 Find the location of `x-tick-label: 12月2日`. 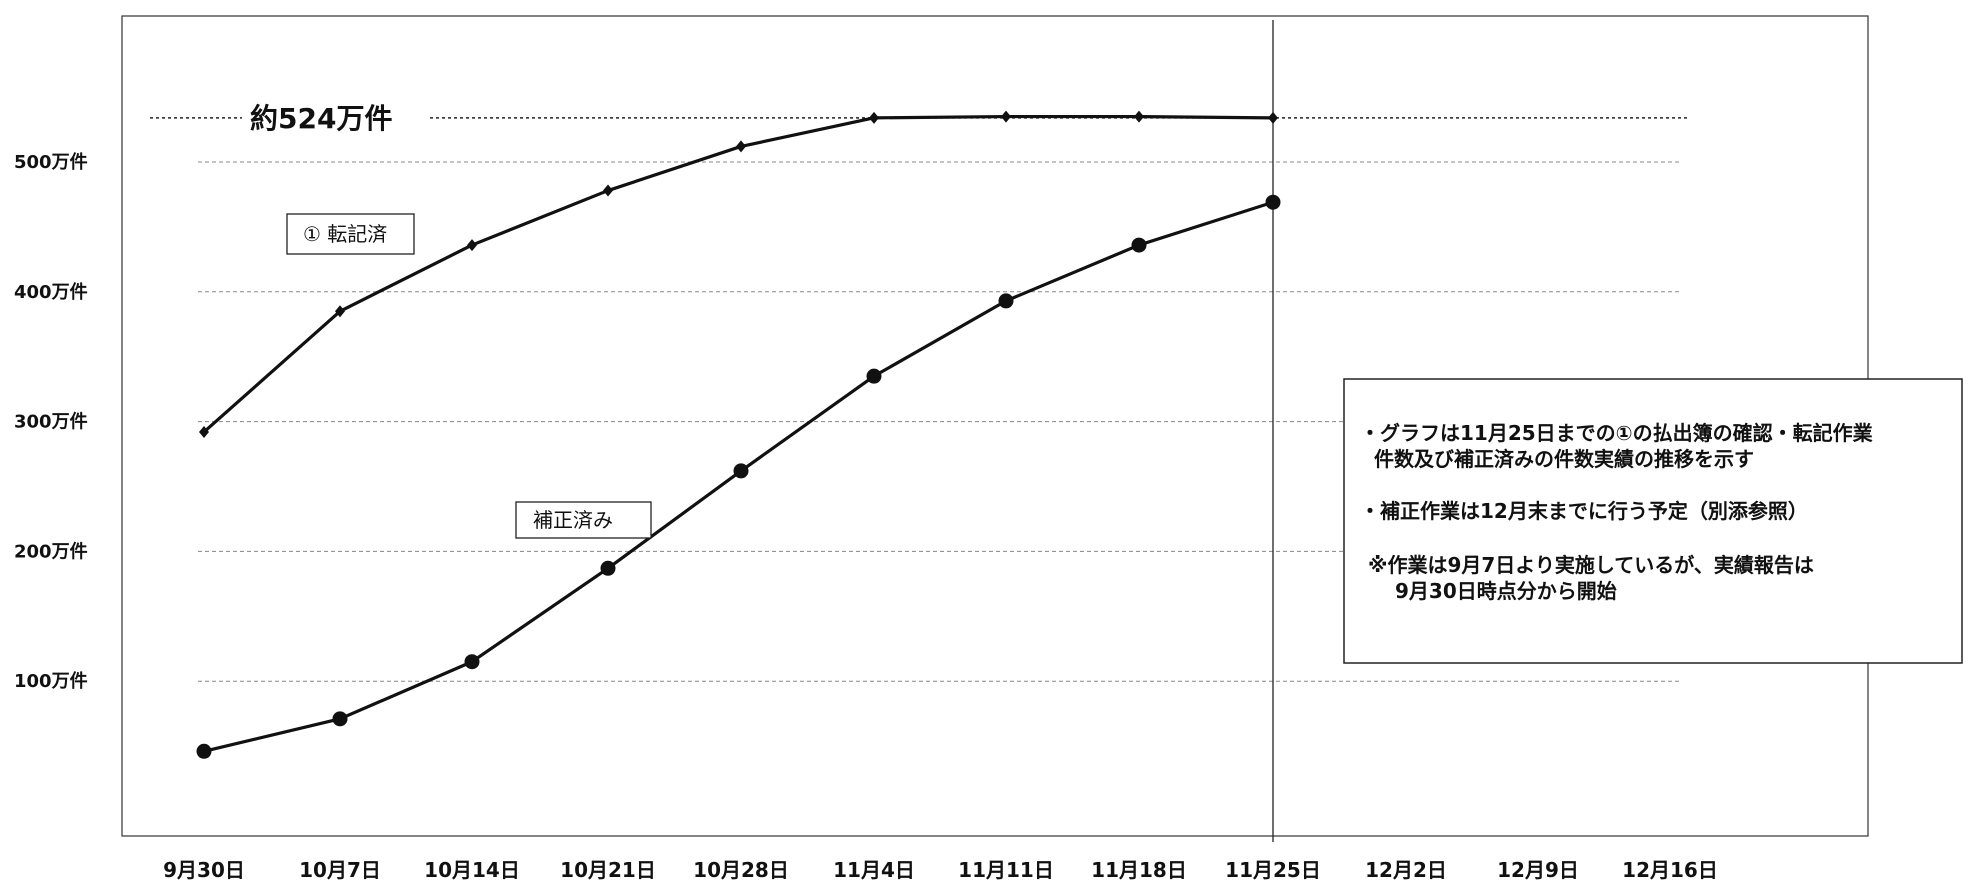

x-tick-label: 12月2日 is located at coordinates (1406, 870).